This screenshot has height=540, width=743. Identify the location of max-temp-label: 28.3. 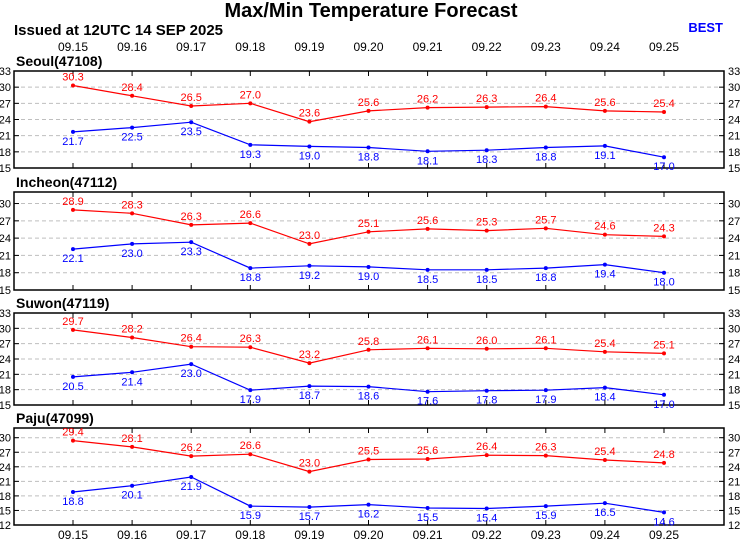
(131, 205).